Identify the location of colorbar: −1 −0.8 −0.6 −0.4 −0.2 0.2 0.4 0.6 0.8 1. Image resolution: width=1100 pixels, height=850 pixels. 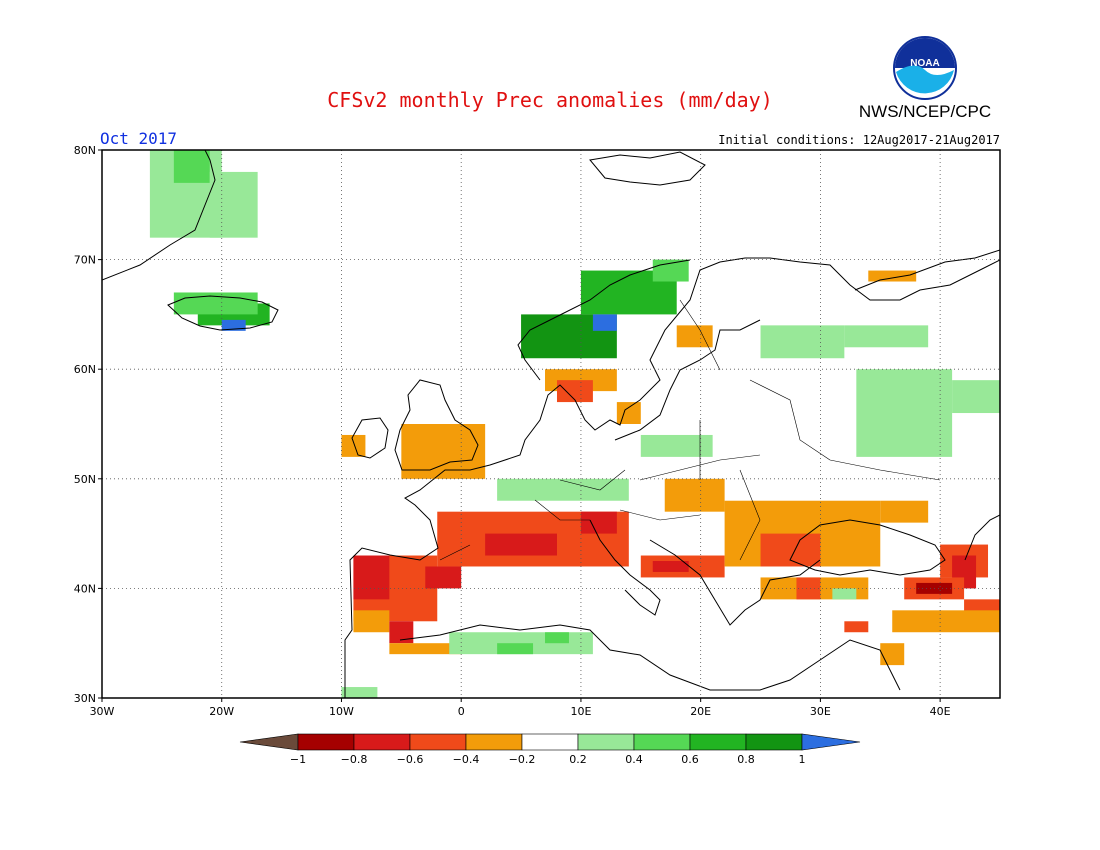
(550, 749).